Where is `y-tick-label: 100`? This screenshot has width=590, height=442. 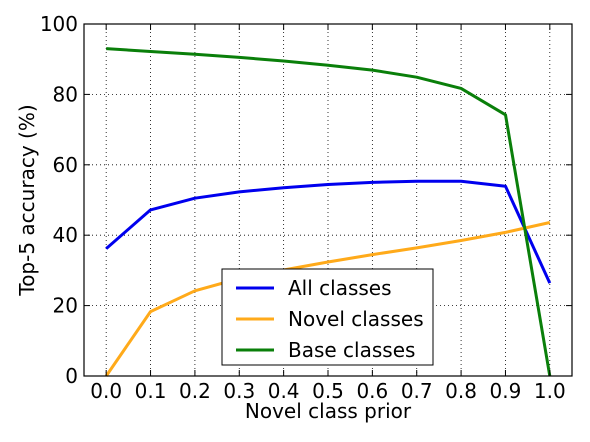 y-tick-label: 100 is located at coordinates (59, 24).